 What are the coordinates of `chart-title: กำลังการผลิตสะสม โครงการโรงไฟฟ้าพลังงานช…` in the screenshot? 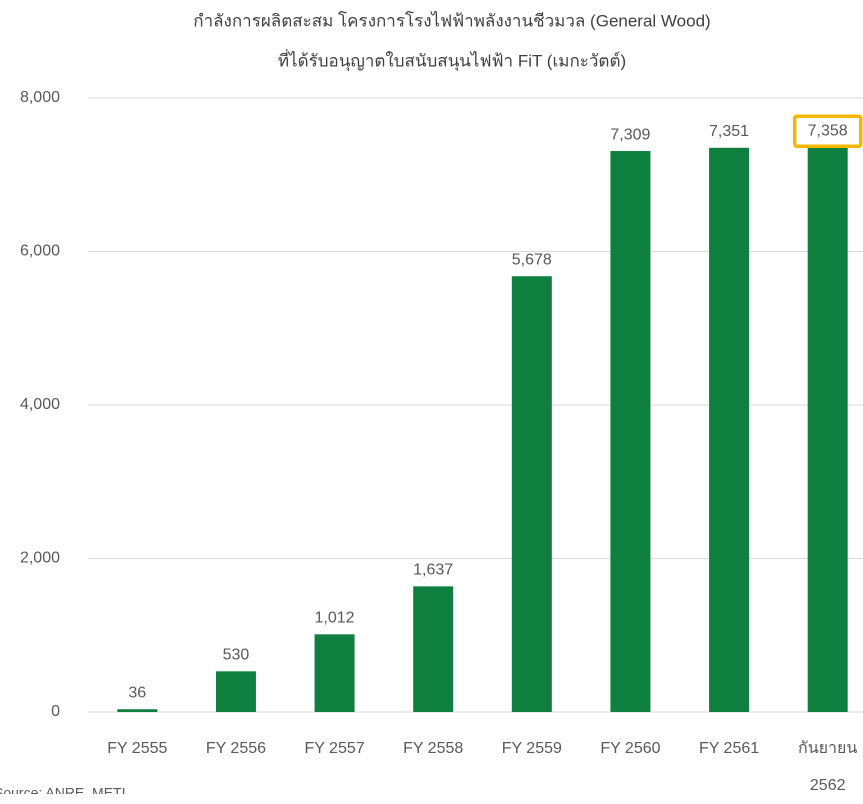 It's located at (451, 20).